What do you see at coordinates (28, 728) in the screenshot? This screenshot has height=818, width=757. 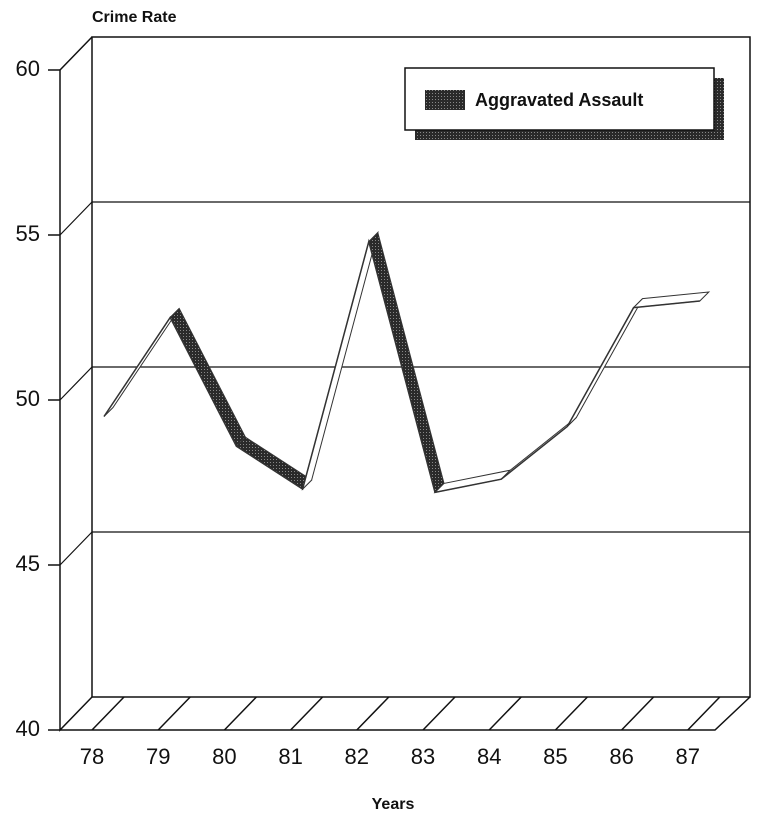 I see `y-tick-label: 40` at bounding box center [28, 728].